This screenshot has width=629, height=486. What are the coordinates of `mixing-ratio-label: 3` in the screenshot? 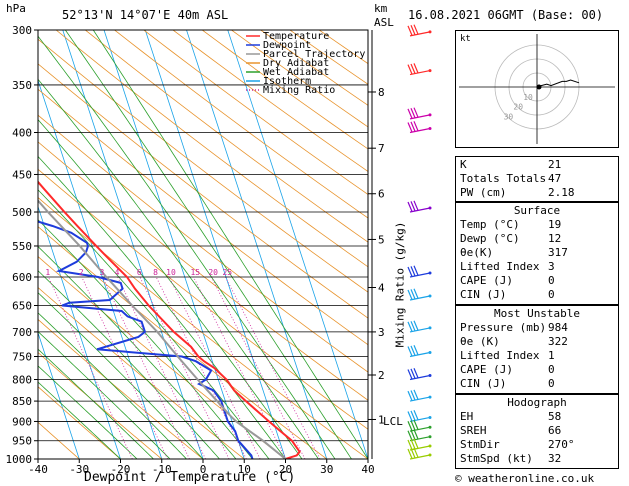 It's located at (101, 272).